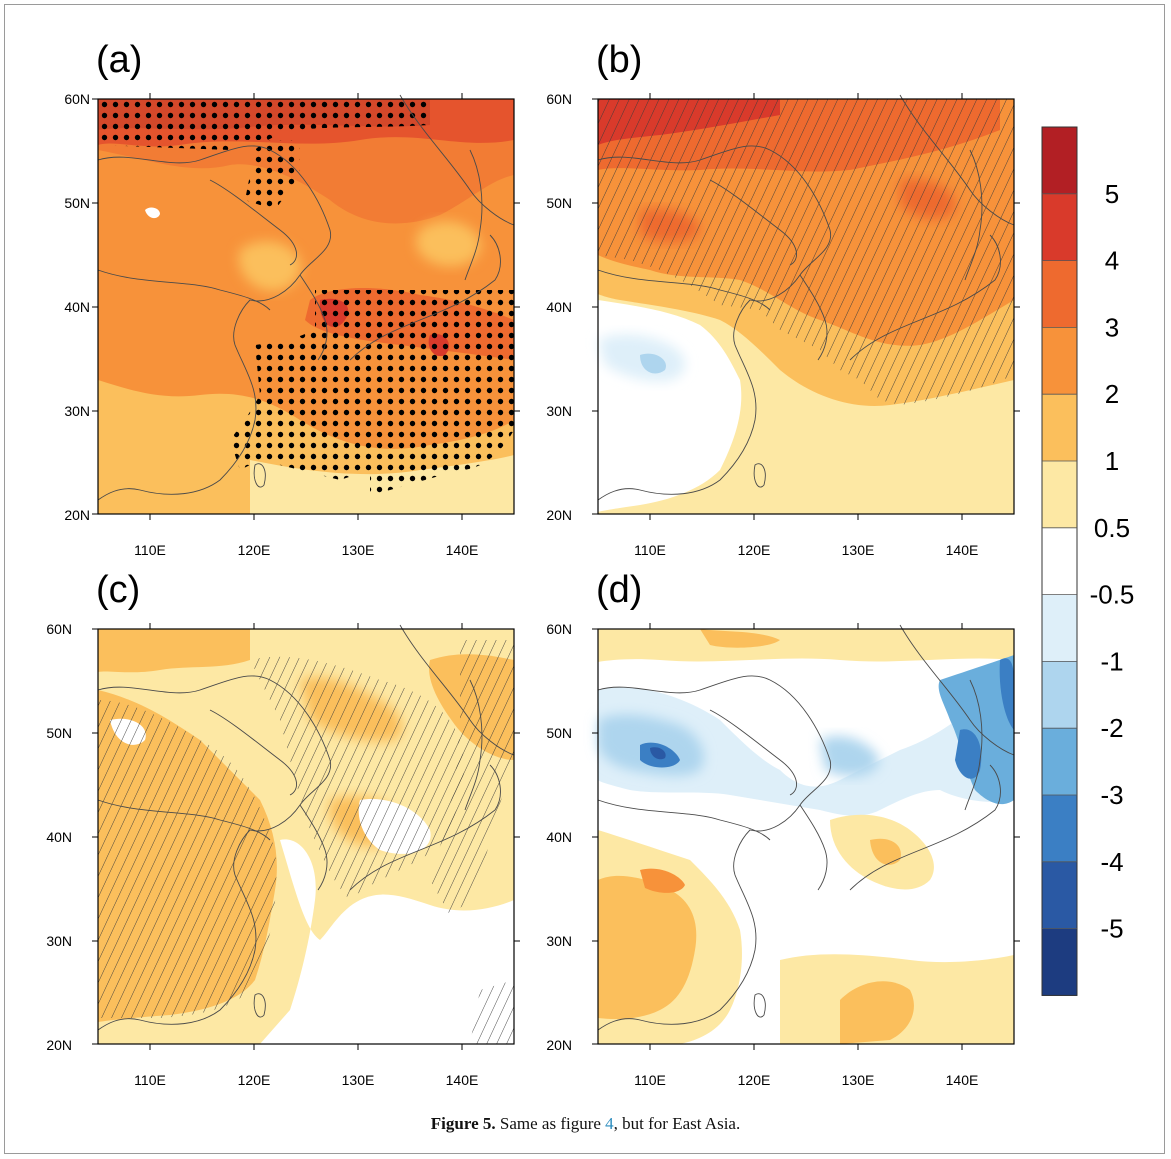  What do you see at coordinates (1112, 461) in the screenshot?
I see `colorbar-label: 1` at bounding box center [1112, 461].